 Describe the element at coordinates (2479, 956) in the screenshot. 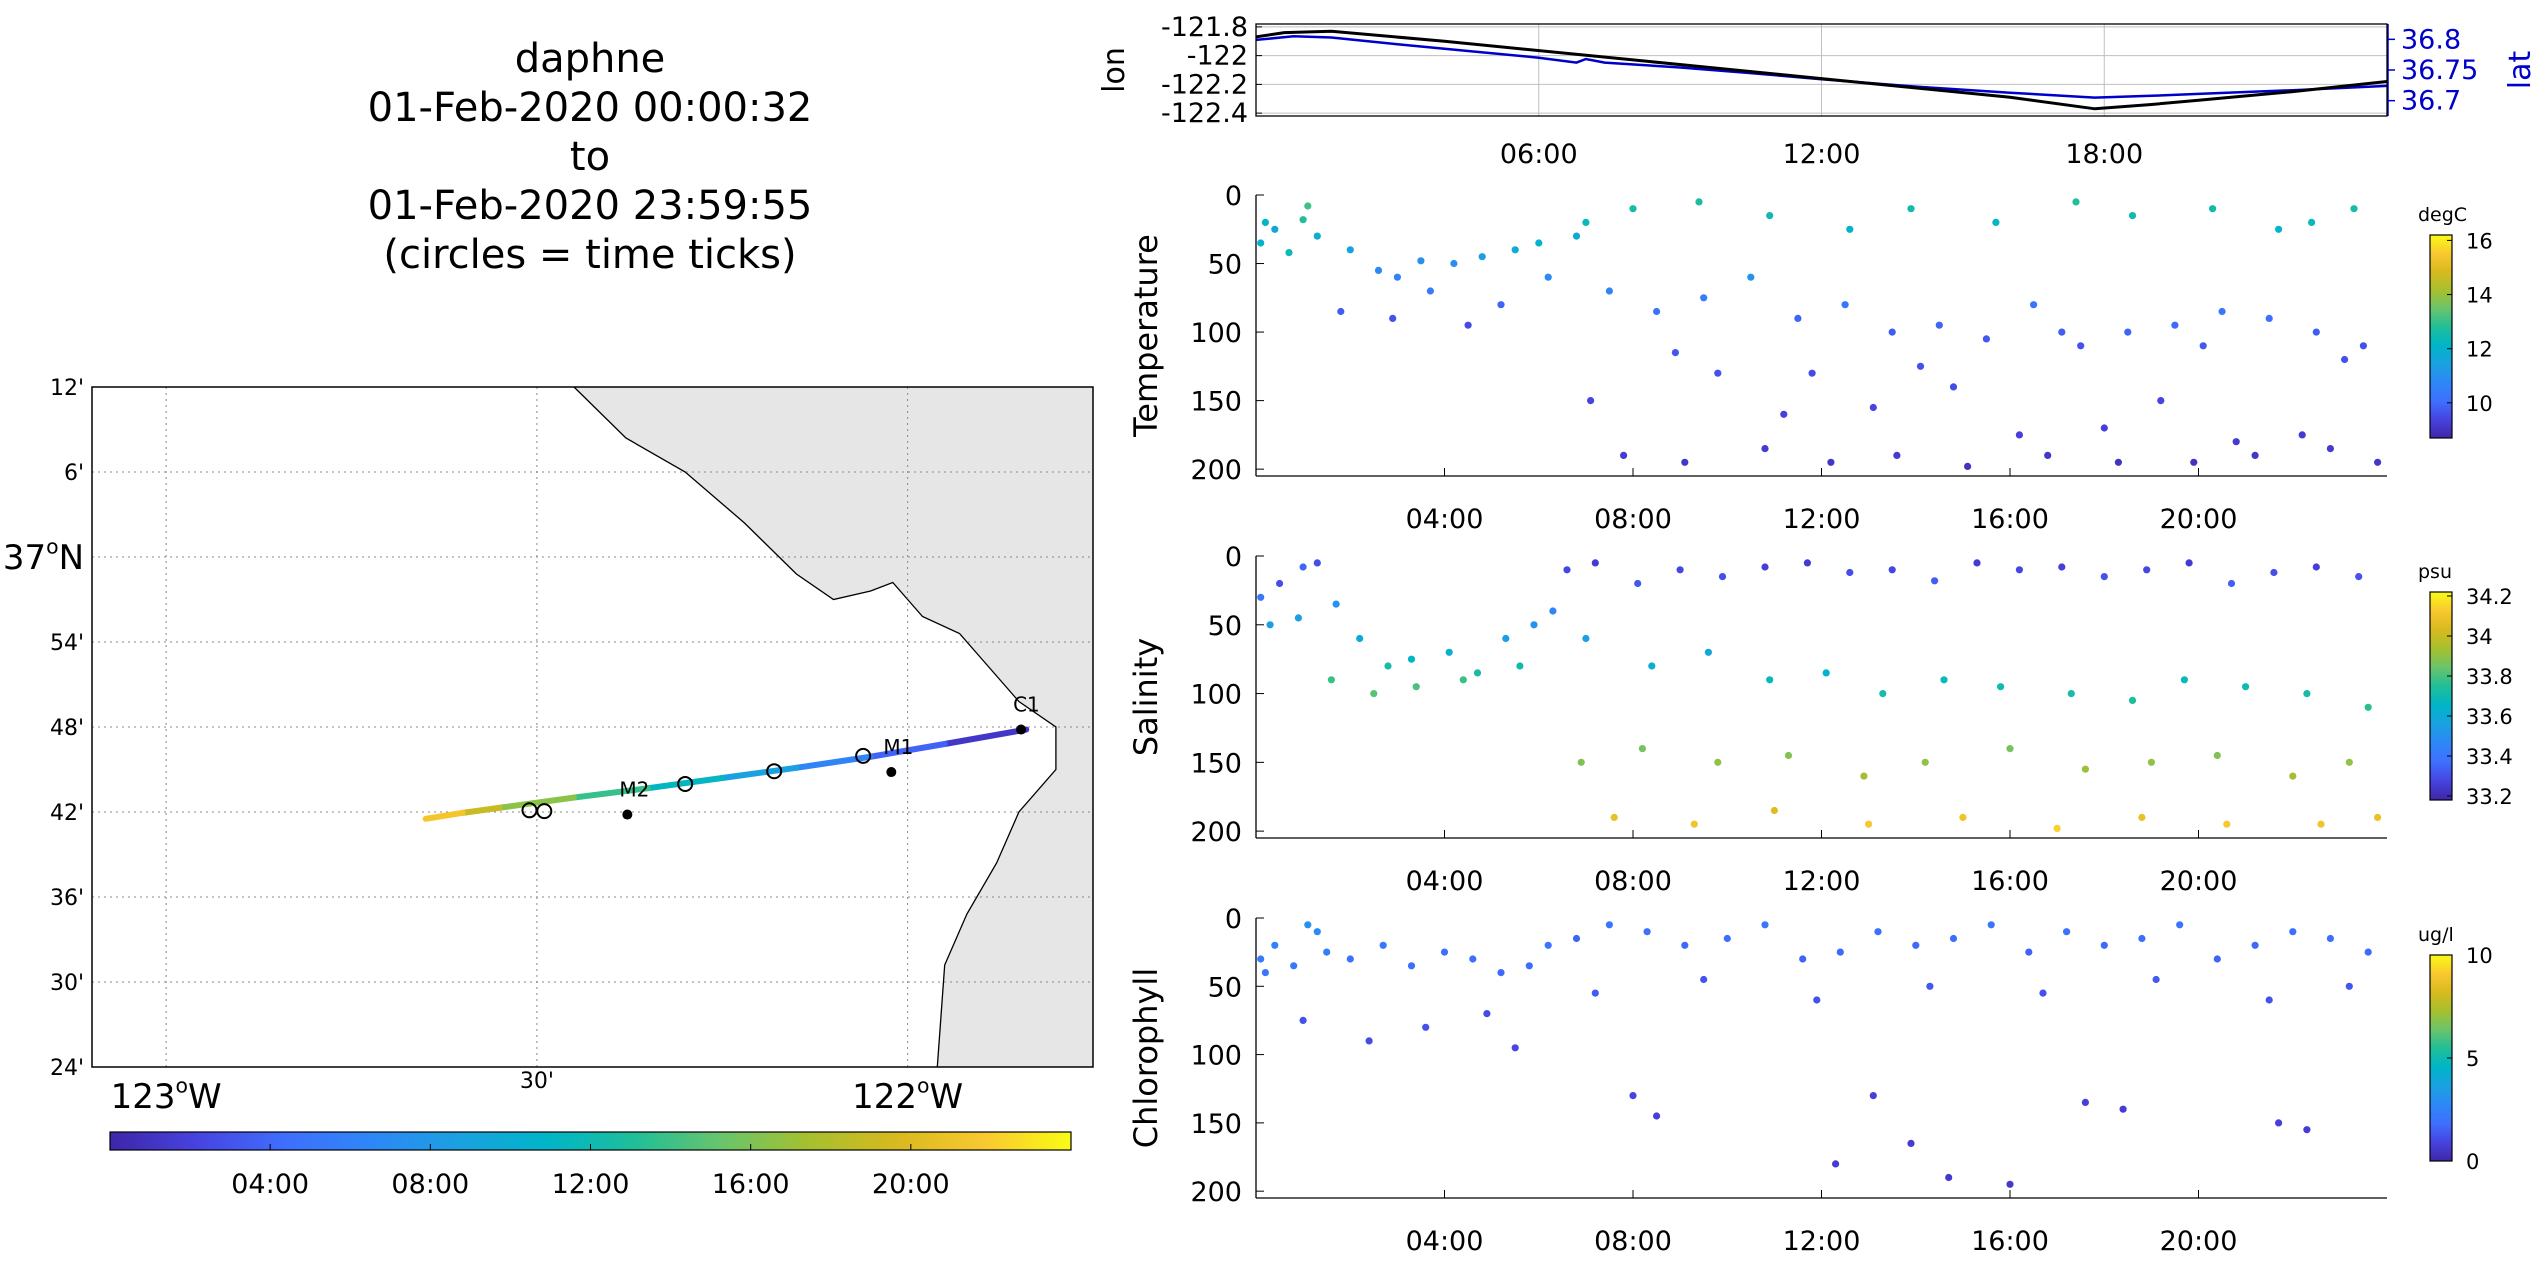

I see `chlorophyll-colorbar-tick-label: 10` at that location.